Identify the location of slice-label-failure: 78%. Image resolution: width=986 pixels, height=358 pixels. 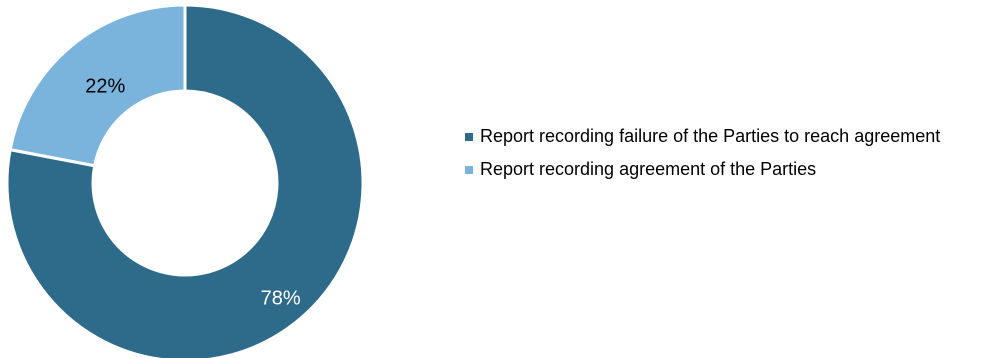
(281, 299).